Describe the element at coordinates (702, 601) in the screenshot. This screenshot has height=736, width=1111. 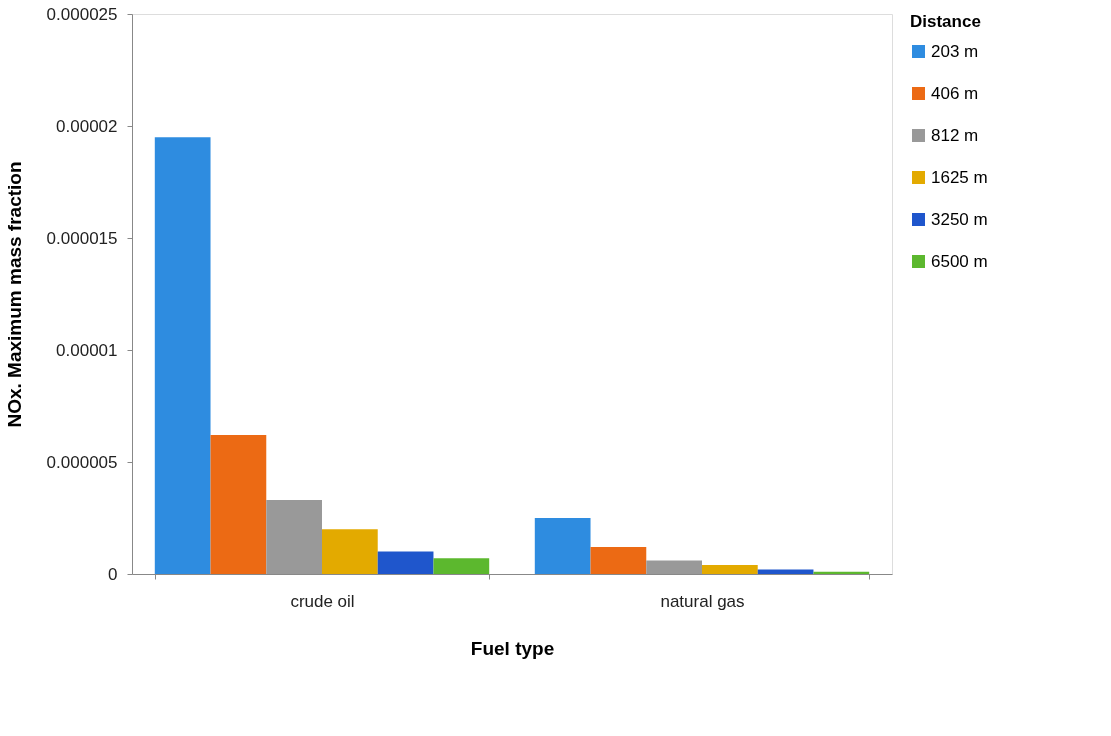
I see `x-tick-label: natural gas` at that location.